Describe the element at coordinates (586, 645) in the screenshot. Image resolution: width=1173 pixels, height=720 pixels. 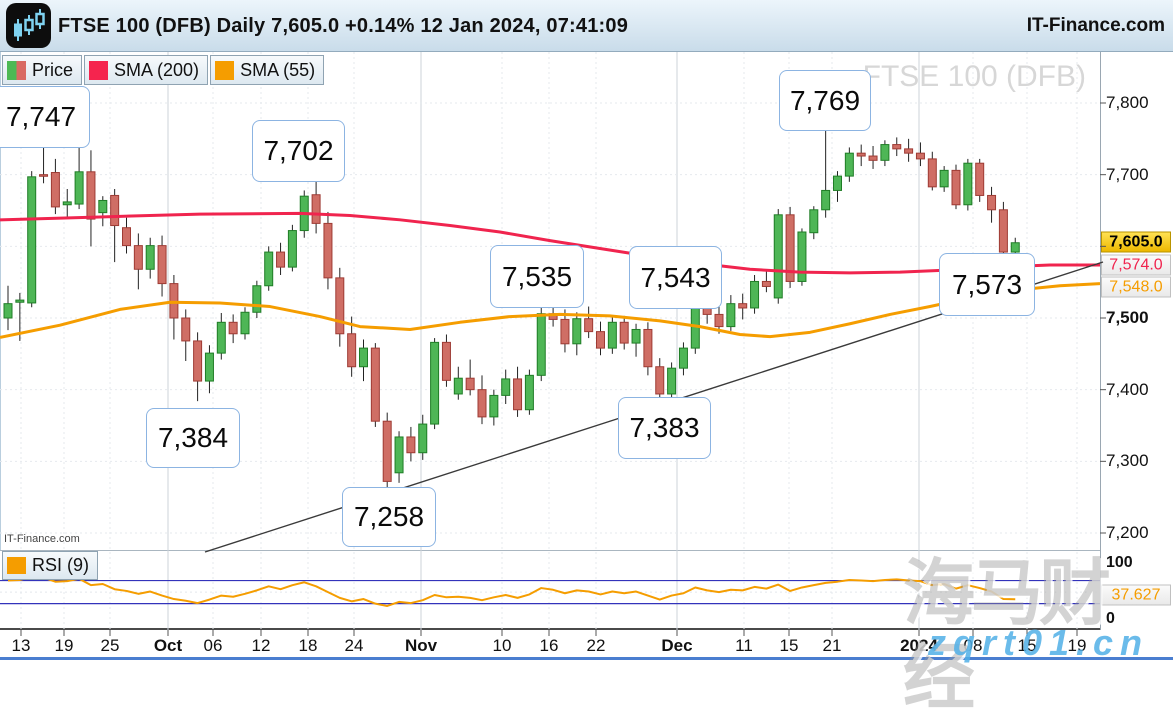
I see `x-axis-band` at that location.